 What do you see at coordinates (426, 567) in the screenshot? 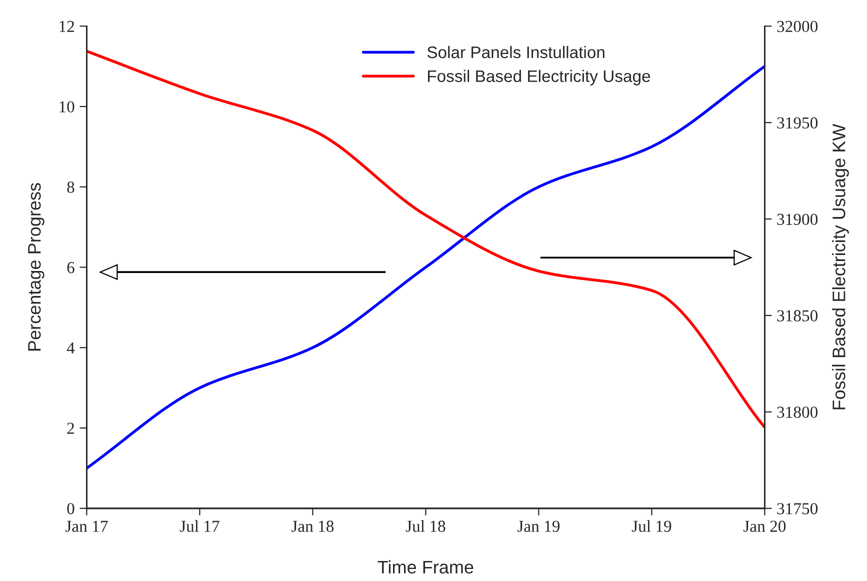
I see `x-axis-title: Time Frame` at bounding box center [426, 567].